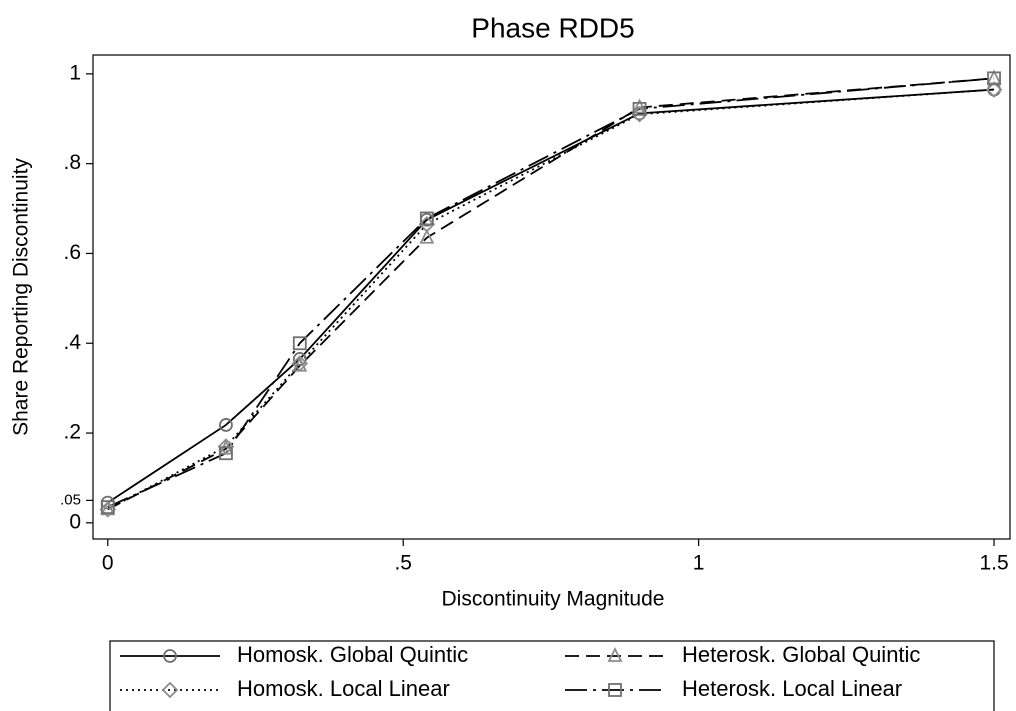  I want to click on chart-title: Phase RDD5, so click(552, 27).